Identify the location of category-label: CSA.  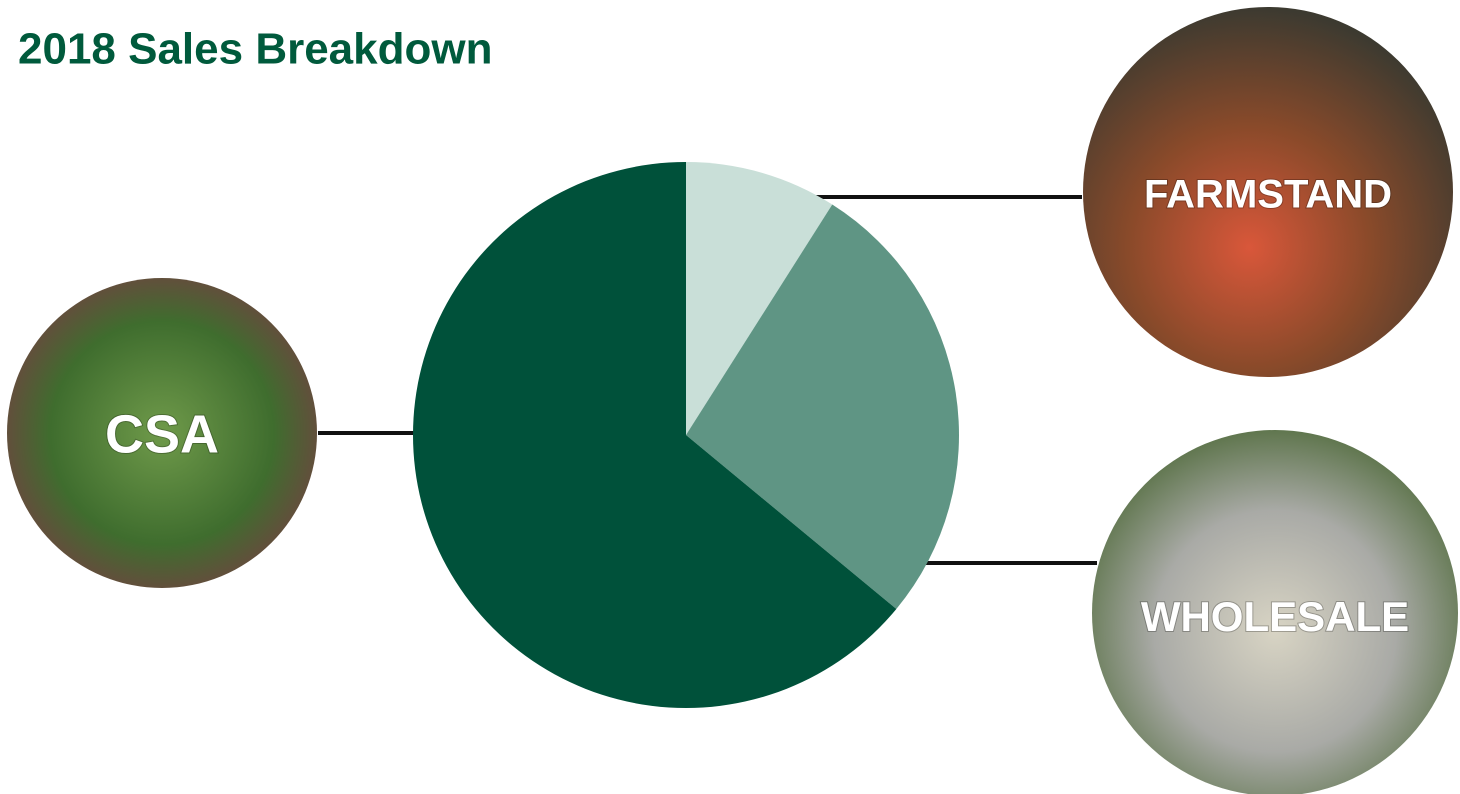
(162, 434).